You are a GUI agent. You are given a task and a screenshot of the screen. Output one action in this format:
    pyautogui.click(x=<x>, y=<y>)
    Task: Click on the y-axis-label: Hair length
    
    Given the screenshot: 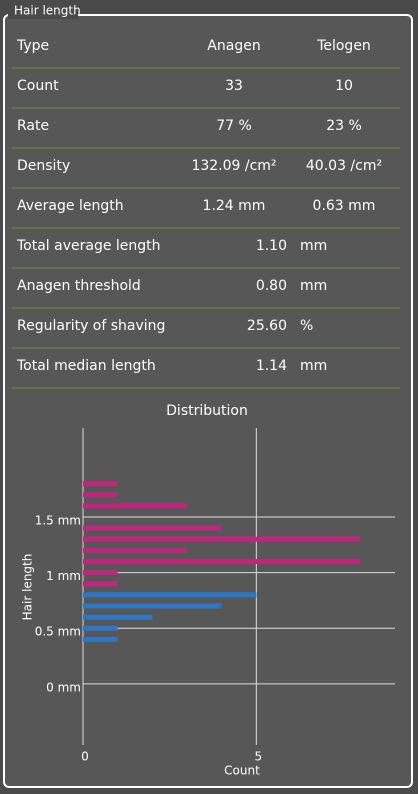 What is the action you would take?
    pyautogui.click(x=28, y=587)
    